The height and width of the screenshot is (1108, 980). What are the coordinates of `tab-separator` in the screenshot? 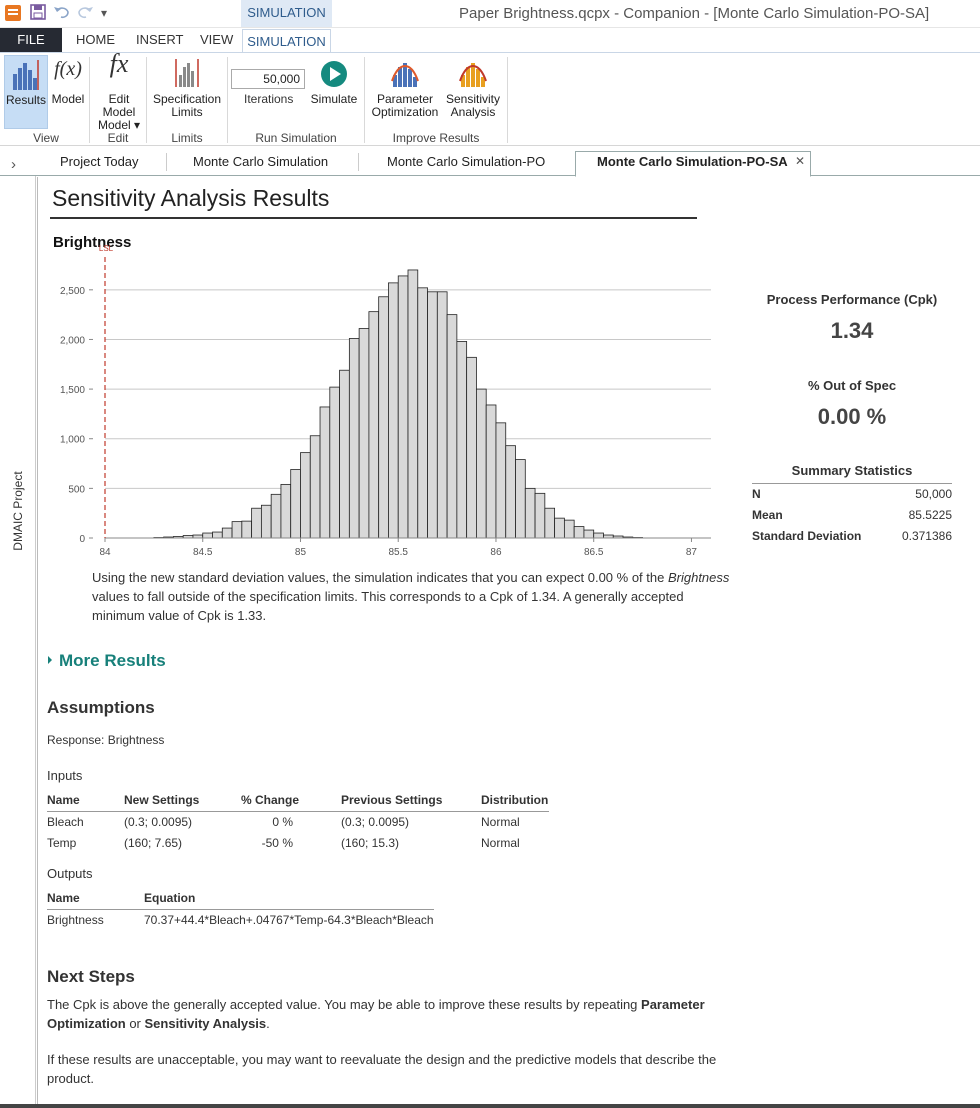 It's located at (166, 162).